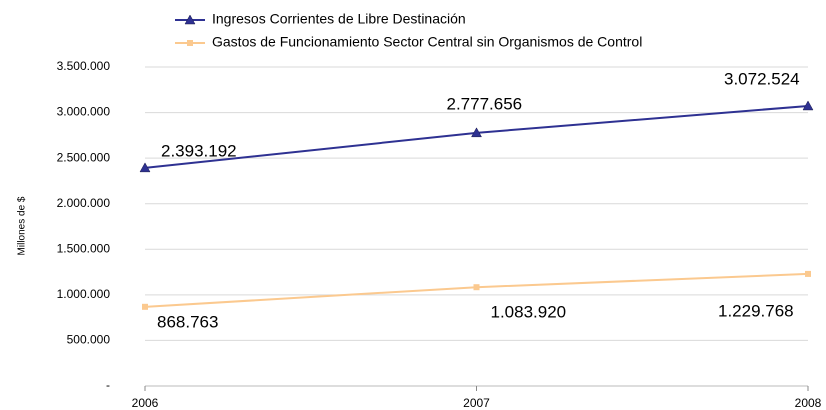 Image resolution: width=826 pixels, height=410 pixels. I want to click on data-label: 2.393.192, so click(199, 150).